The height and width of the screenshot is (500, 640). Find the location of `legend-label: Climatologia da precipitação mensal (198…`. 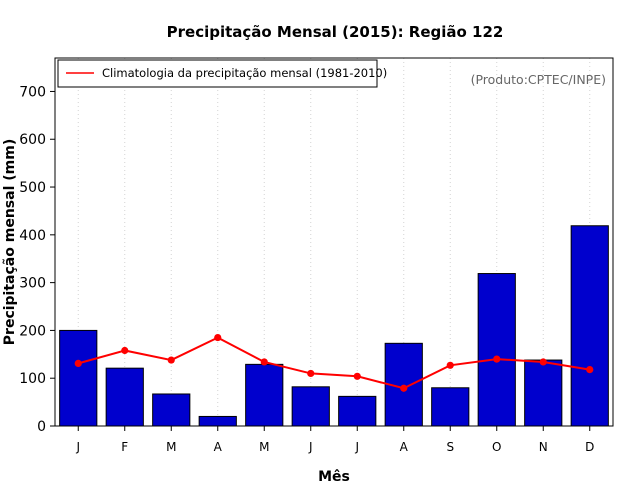

legend-label: Climatologia da precipitação mensal (198… is located at coordinates (244, 73).